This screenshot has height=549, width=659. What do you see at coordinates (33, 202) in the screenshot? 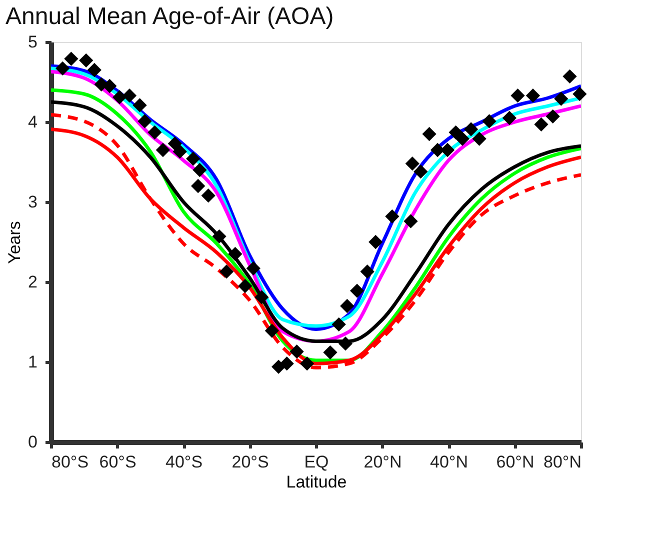
I see `y-tick-label: 3` at bounding box center [33, 202].